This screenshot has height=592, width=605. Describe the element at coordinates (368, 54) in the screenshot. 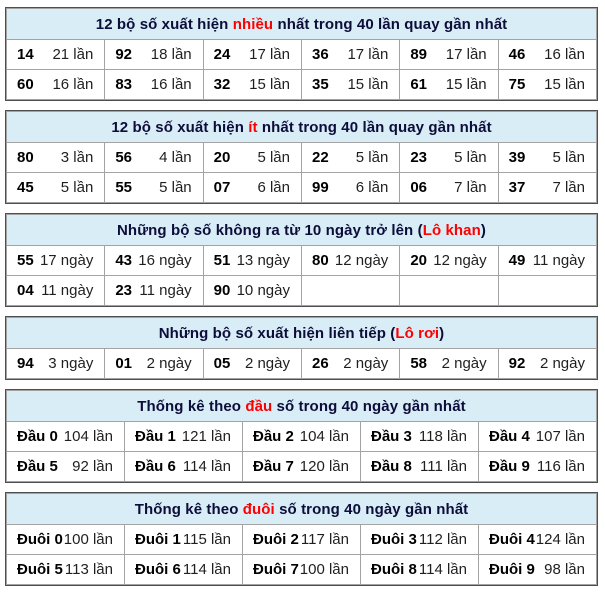

I see `pair-count: 17 lần` at that location.